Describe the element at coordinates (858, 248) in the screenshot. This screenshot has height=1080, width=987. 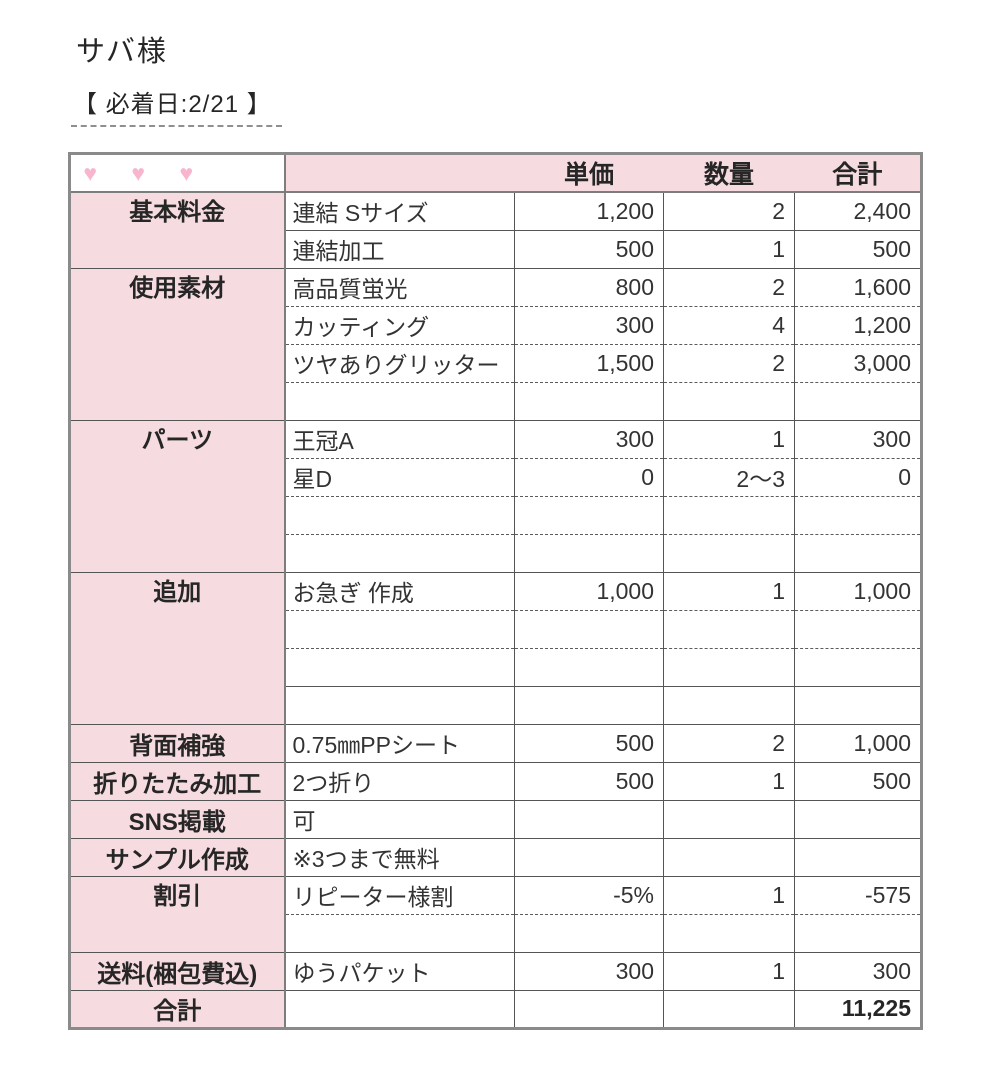
I see `total-cell: 500` at that location.